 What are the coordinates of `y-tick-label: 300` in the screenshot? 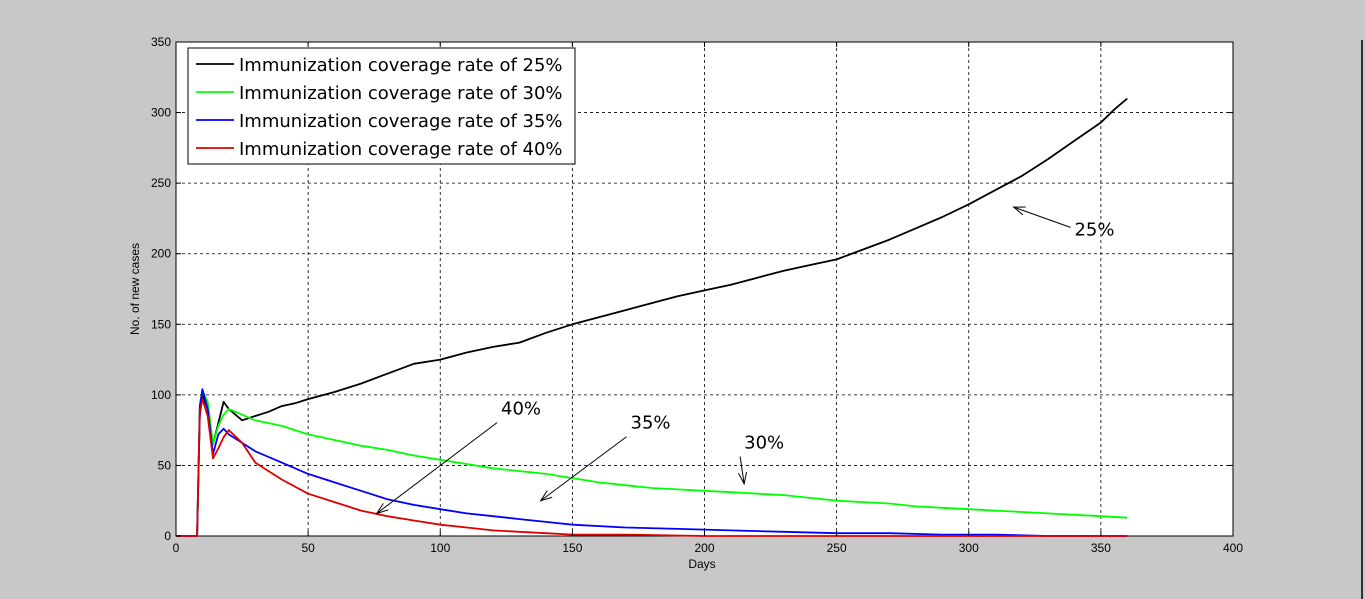 It's located at (161, 113).